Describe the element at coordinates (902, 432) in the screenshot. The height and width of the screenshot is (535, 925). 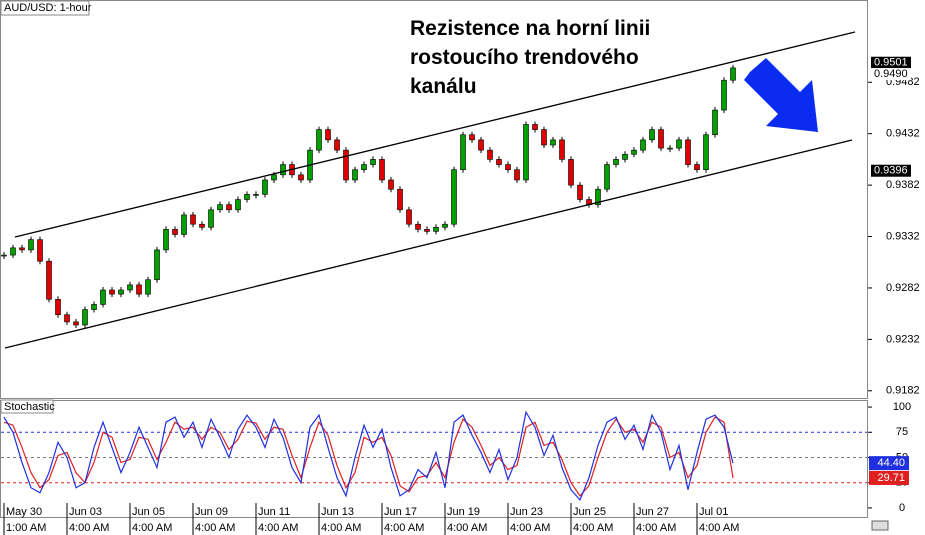
I see `y-tick-label: 75` at that location.